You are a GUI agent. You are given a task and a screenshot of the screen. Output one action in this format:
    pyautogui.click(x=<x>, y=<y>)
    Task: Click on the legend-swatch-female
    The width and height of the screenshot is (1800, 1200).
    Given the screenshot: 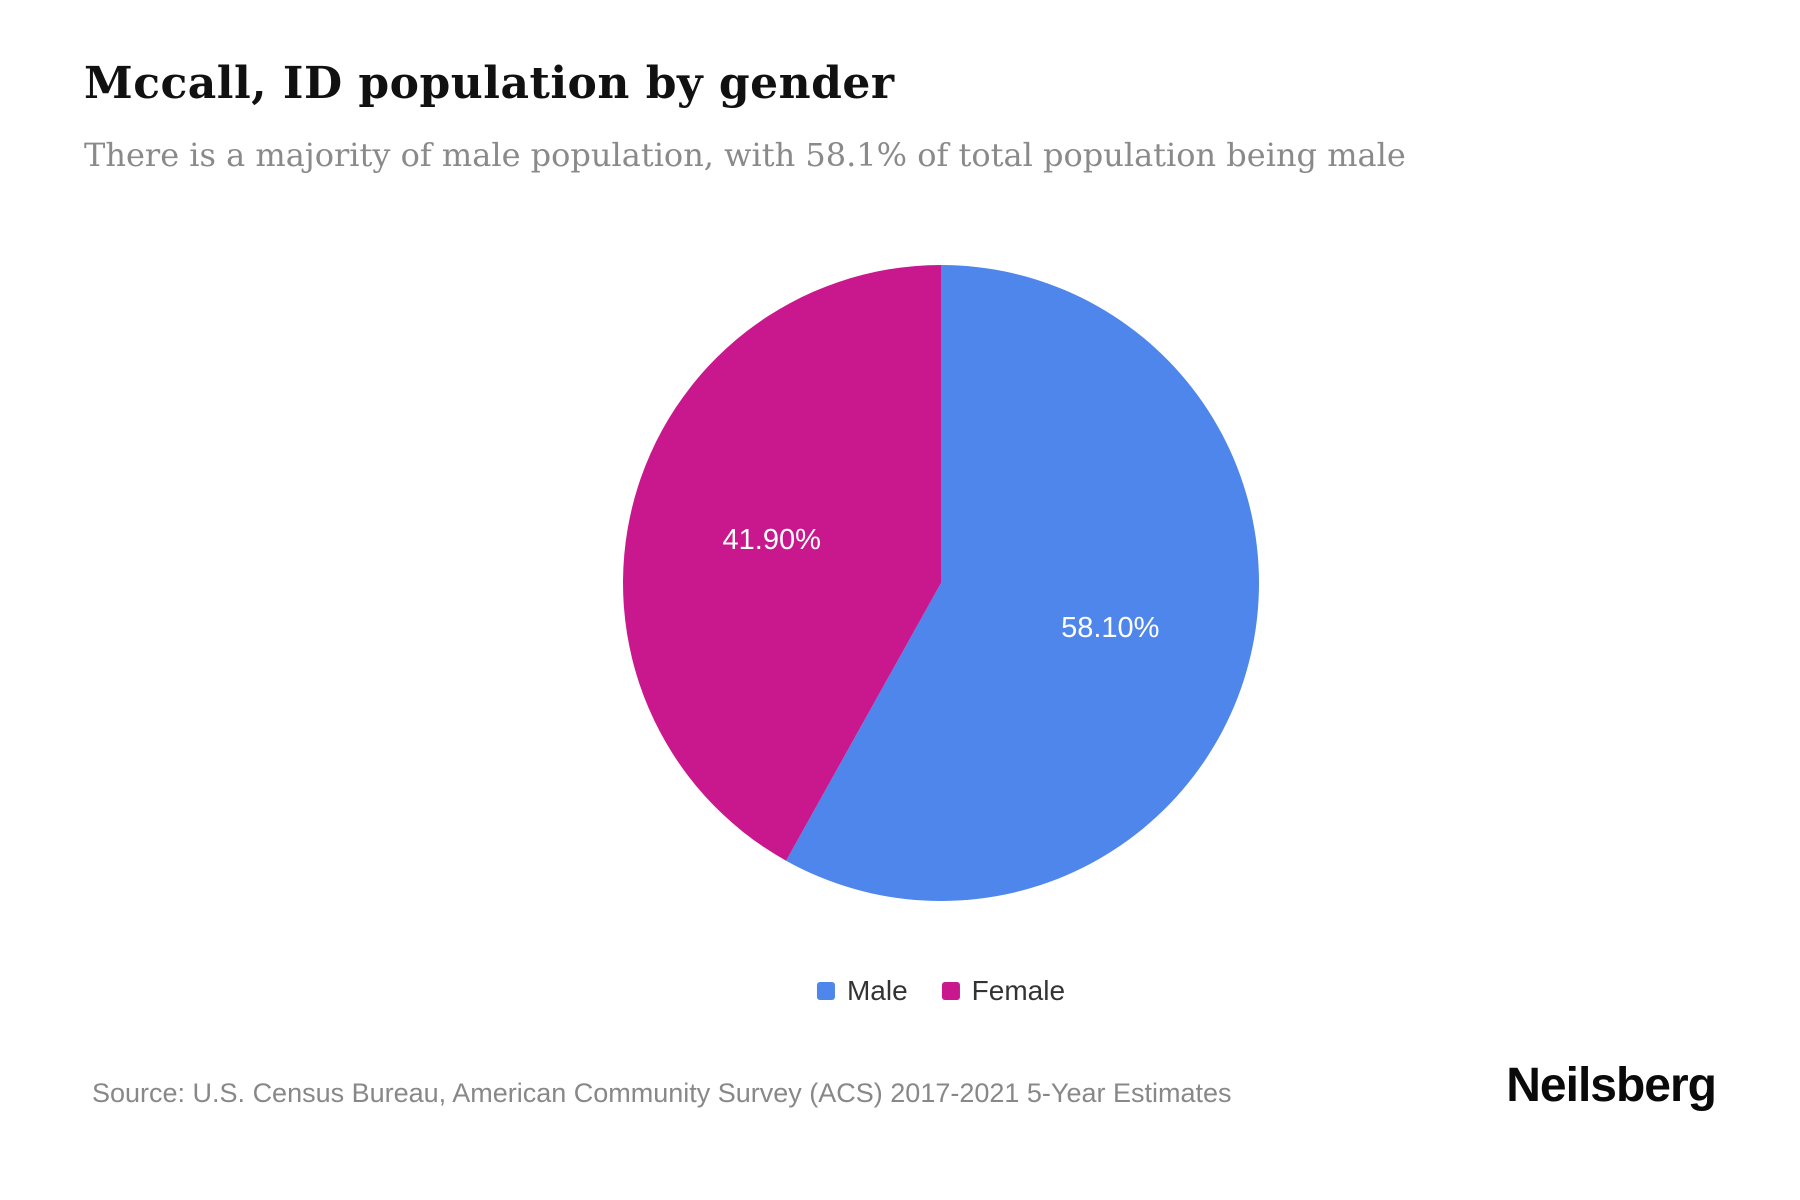 What is the action you would take?
    pyautogui.click(x=950, y=991)
    